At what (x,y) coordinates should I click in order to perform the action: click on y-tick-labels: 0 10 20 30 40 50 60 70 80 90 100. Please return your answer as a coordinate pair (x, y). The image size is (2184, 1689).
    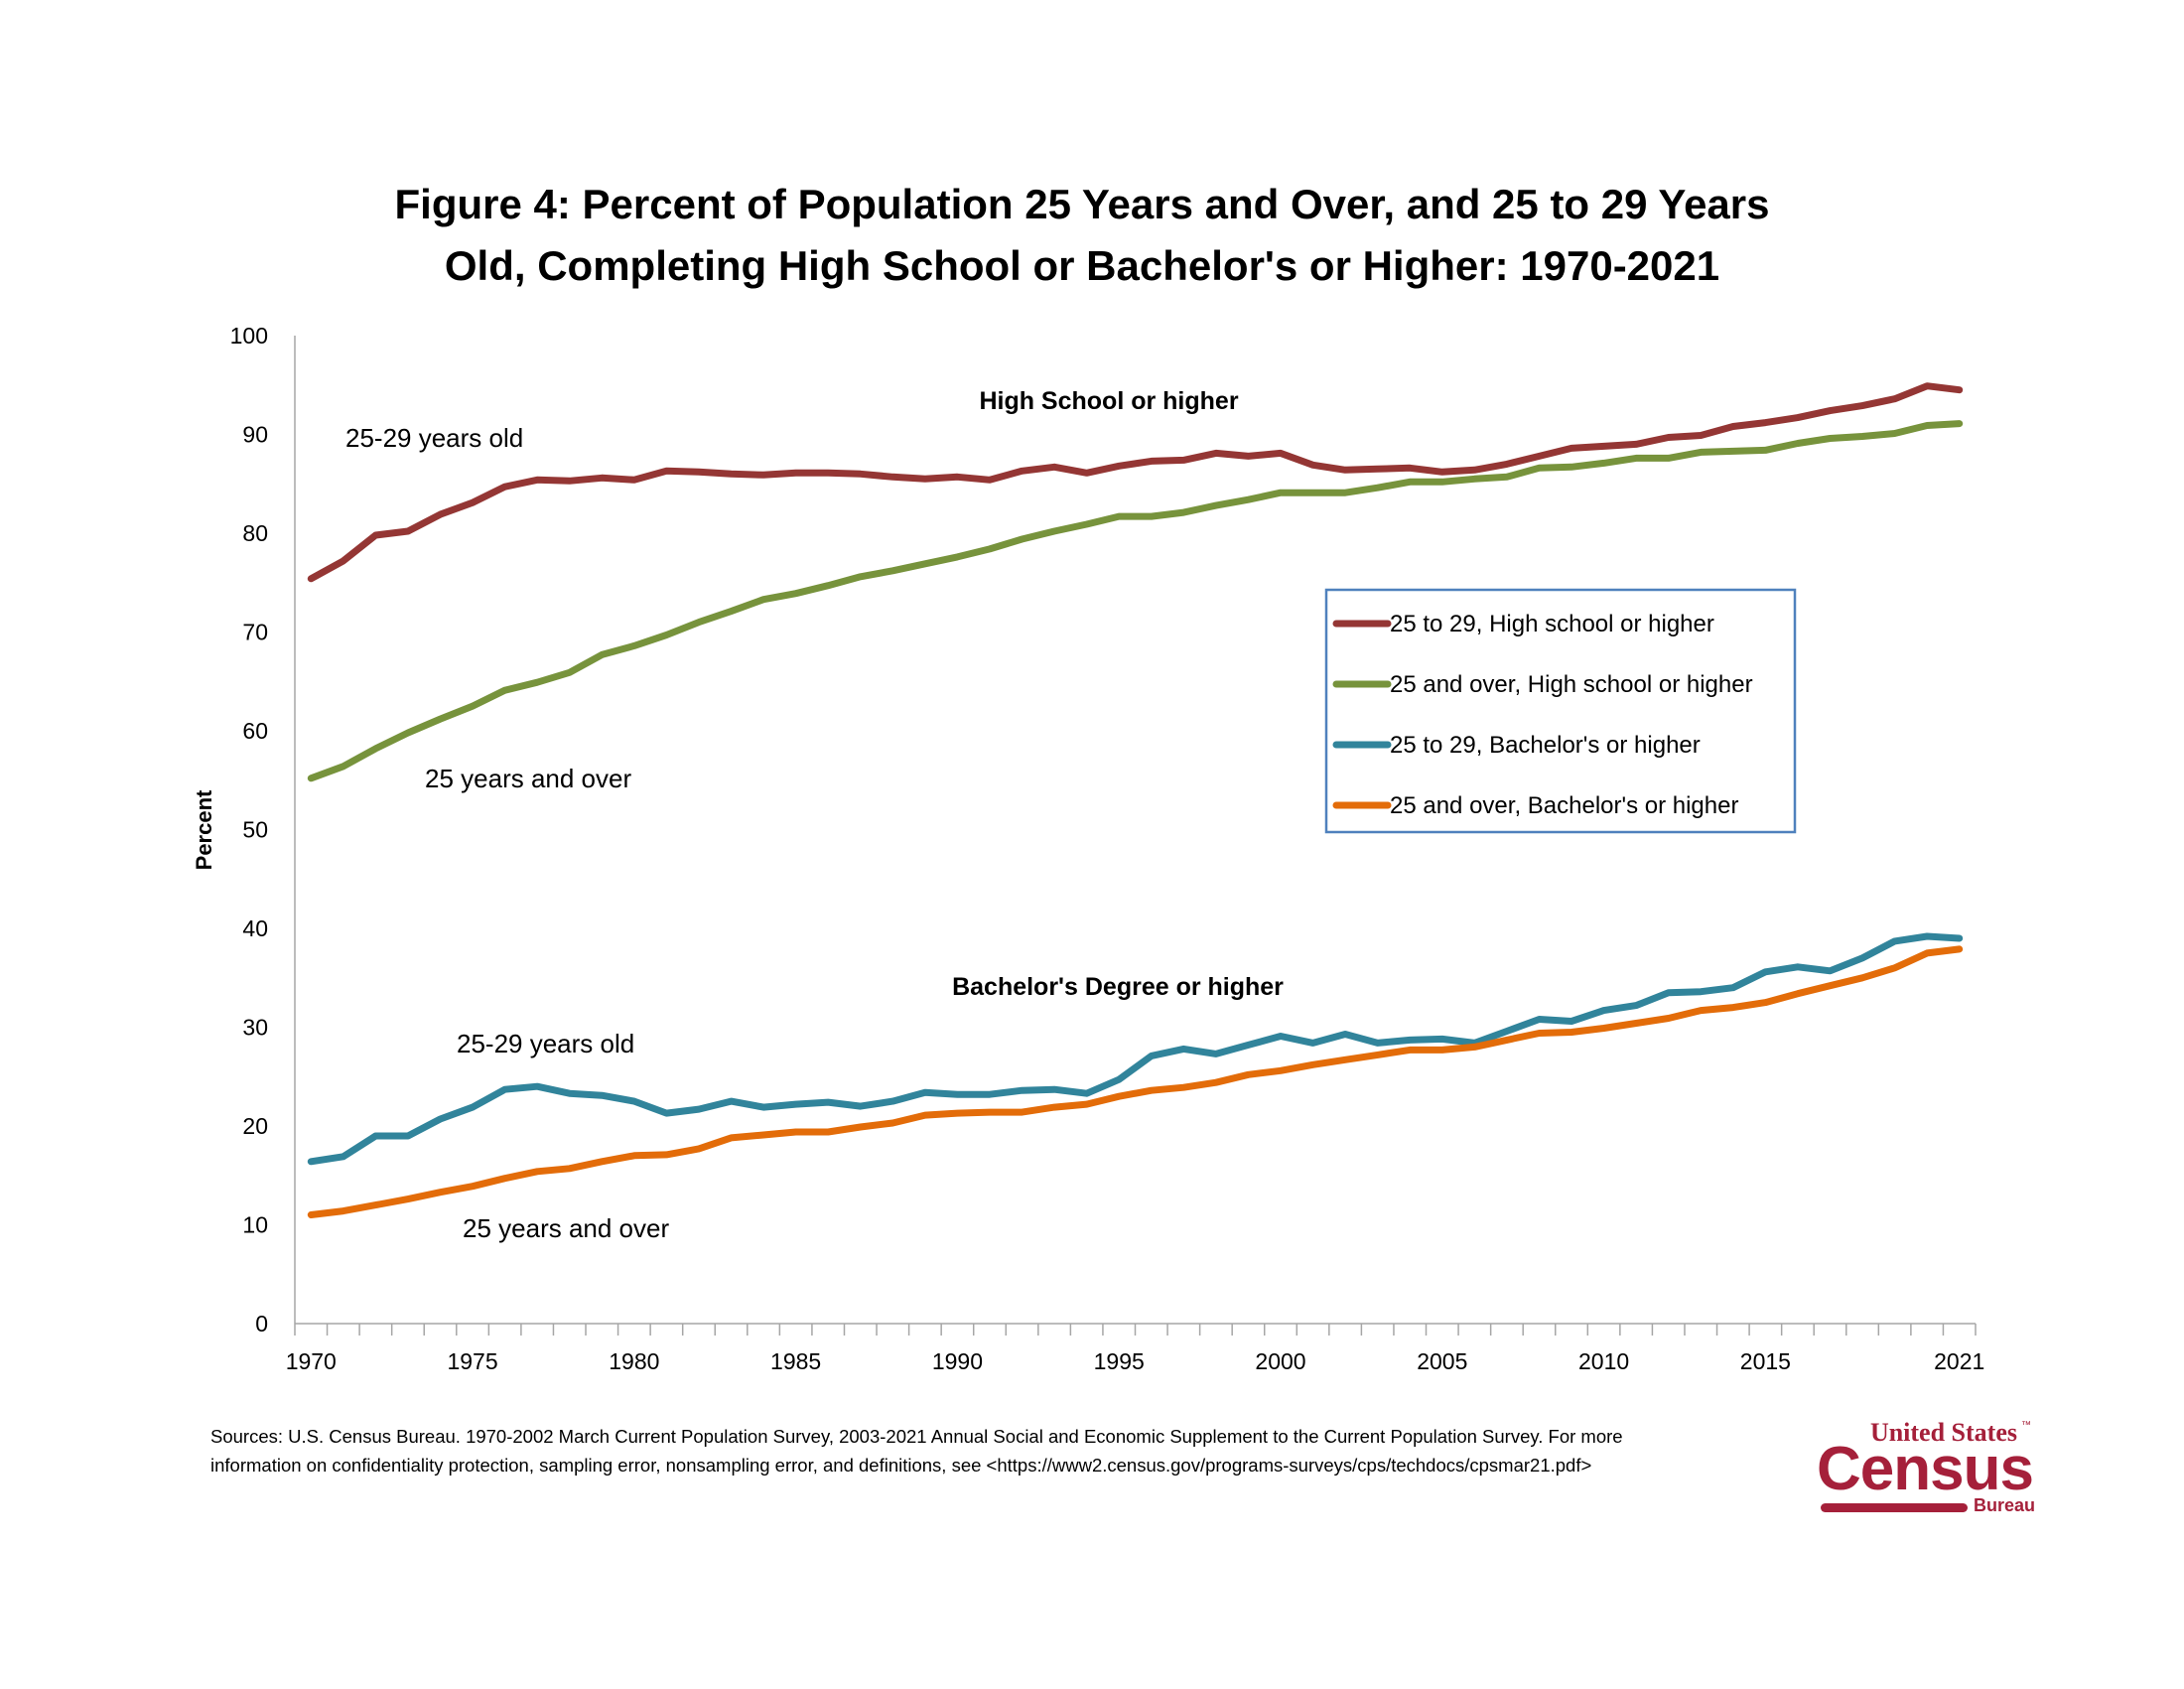
    Looking at the image, I should click on (249, 830).